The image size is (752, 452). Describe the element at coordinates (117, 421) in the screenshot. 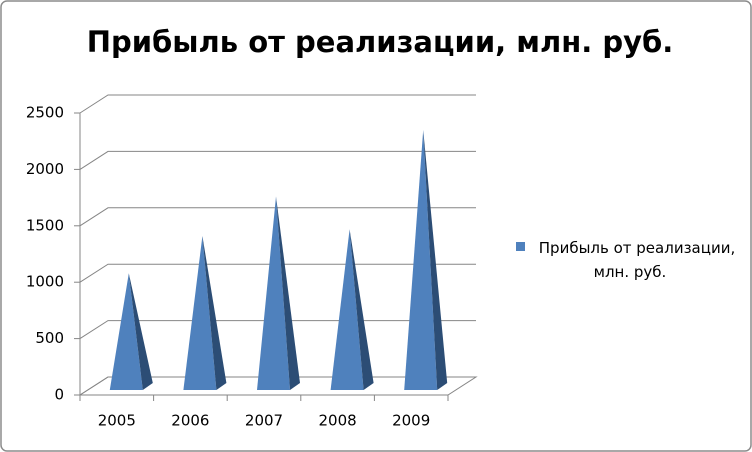

I see `x-tick-label: 2005` at that location.